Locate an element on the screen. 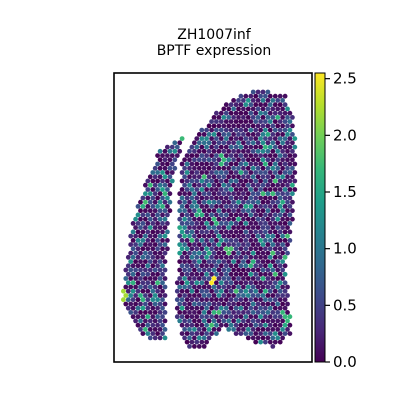 The width and height of the screenshot is (400, 400). colorbar-tick-label: 1.5 is located at coordinates (345, 192).